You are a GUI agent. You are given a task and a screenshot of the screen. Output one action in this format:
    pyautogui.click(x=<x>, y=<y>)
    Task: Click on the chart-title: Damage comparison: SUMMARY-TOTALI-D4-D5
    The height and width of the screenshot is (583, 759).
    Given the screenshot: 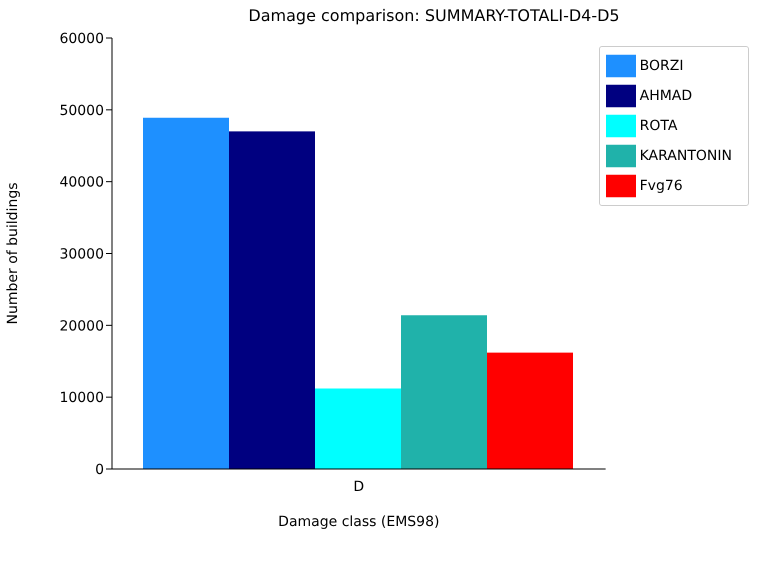 What is the action you would take?
    pyautogui.click(x=434, y=15)
    